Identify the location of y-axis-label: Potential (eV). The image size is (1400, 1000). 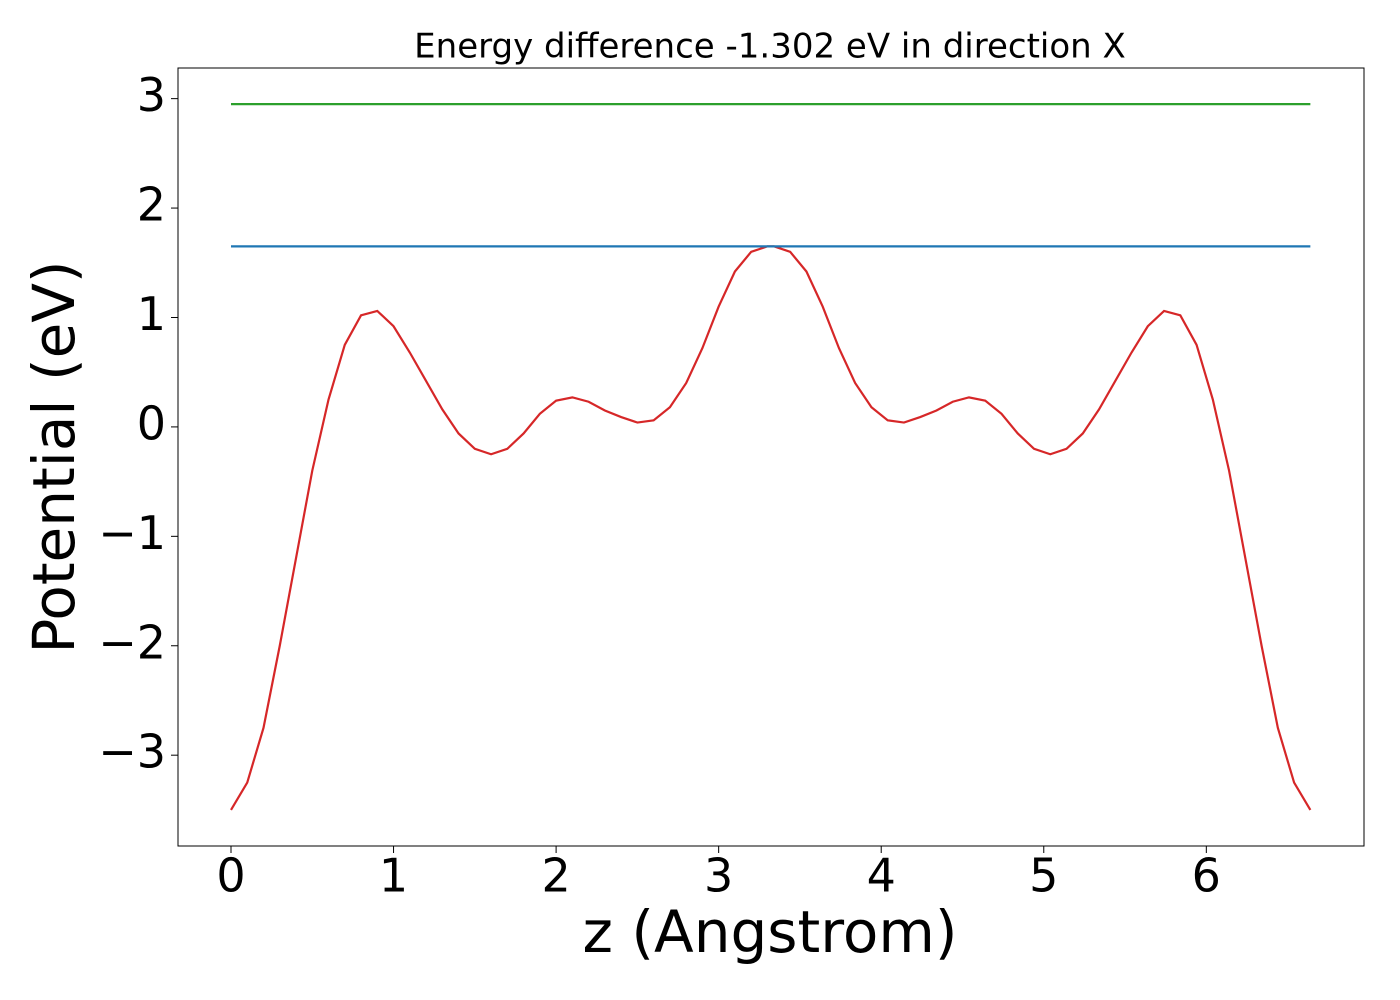
(54, 456).